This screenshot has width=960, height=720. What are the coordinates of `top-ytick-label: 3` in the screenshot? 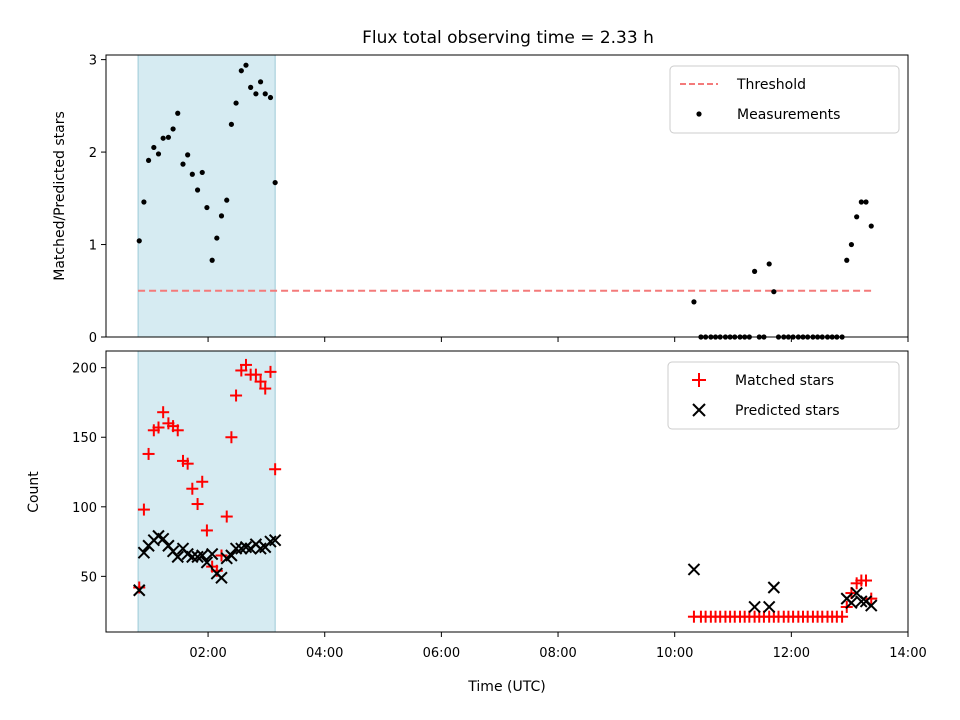 It's located at (93, 61).